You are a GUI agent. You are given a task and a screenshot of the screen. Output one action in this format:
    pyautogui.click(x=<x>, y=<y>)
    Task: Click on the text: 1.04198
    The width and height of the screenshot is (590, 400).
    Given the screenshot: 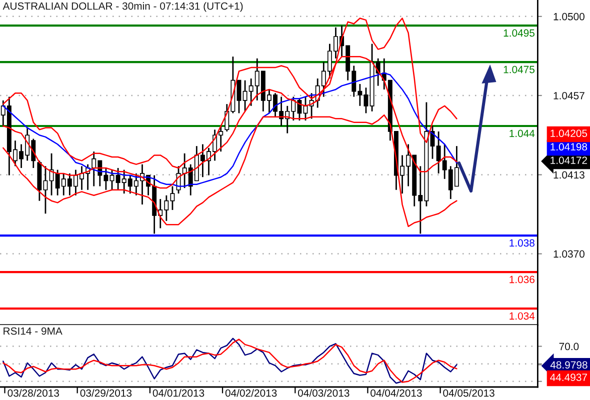 What is the action you would take?
    pyautogui.click(x=569, y=147)
    